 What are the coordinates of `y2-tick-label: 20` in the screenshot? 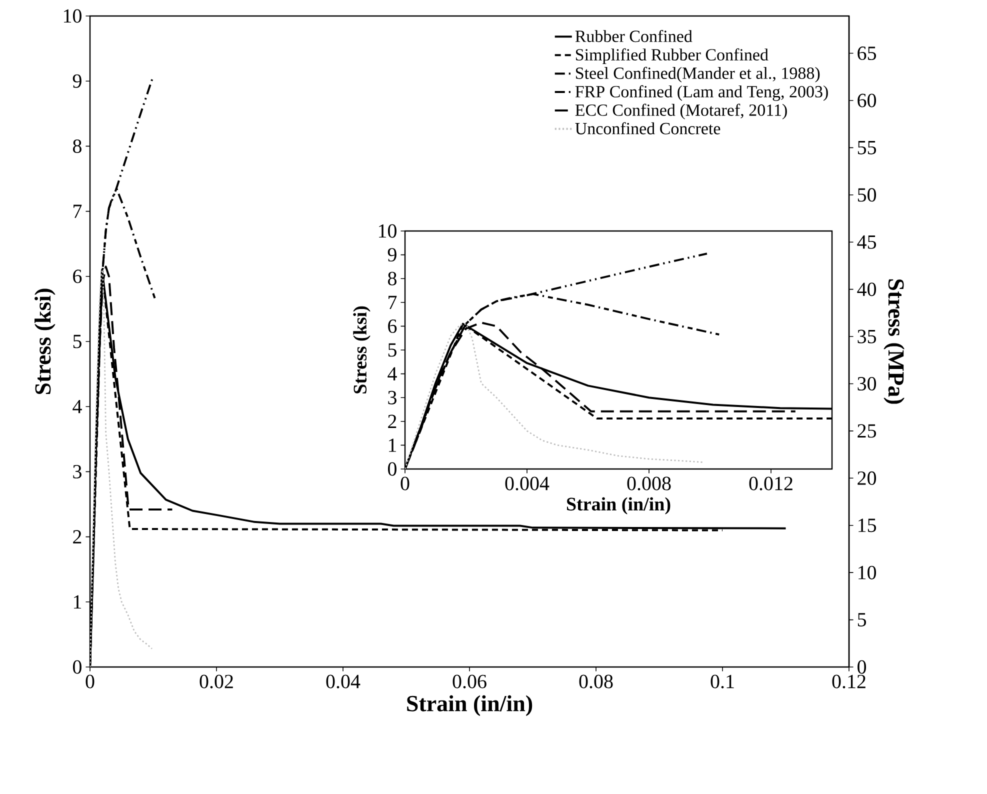 It's located at (867, 478).